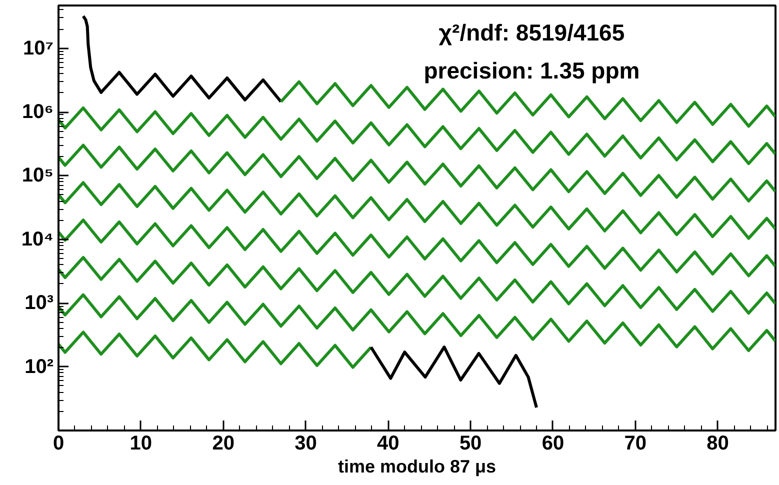 The width and height of the screenshot is (779, 485). What do you see at coordinates (532, 70) in the screenshot?
I see `annotation: precision: 1.35 ppm` at bounding box center [532, 70].